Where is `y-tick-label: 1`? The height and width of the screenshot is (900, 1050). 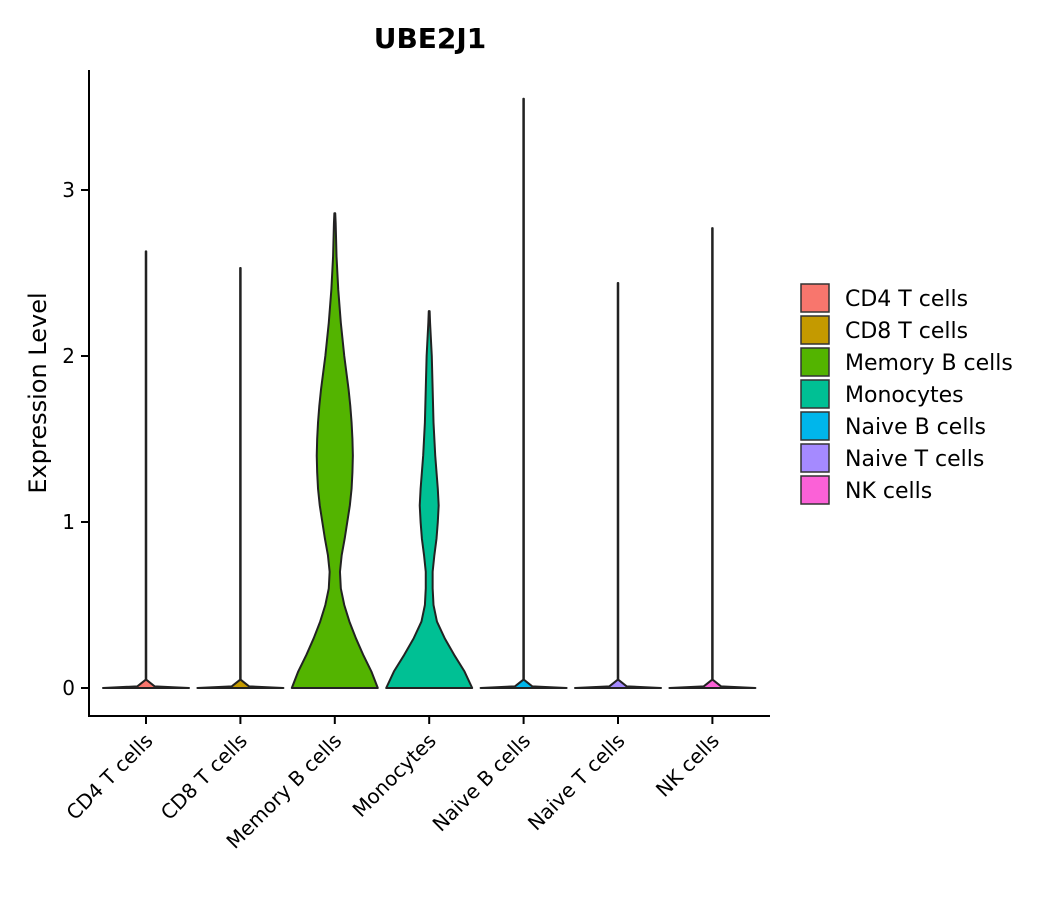
y-tick-label: 1 is located at coordinates (68, 522).